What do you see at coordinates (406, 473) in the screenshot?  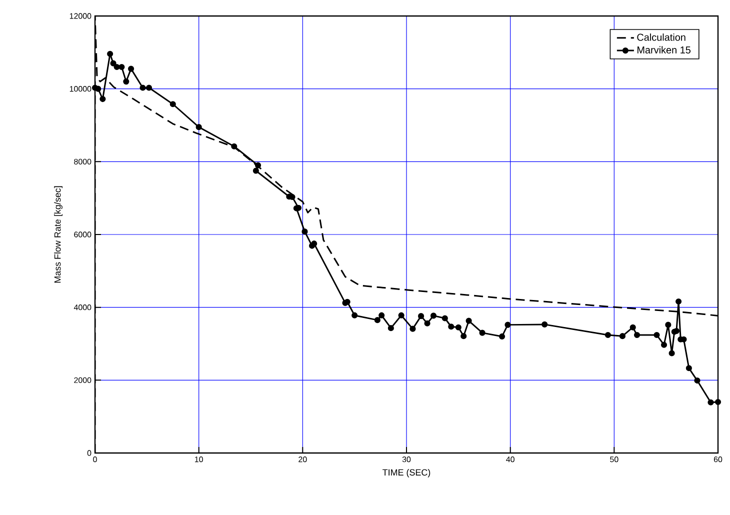 I see `x-axis-title: TIME (SEC)` at bounding box center [406, 473].